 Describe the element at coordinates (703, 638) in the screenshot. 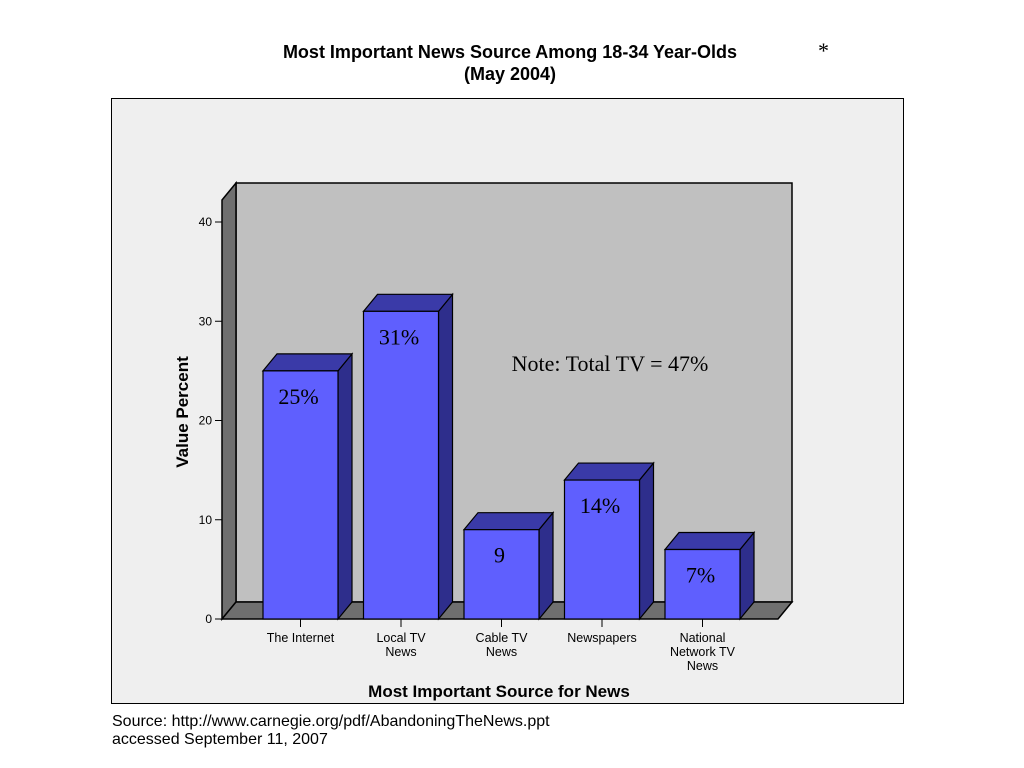

I see `x-tick-label: National` at that location.